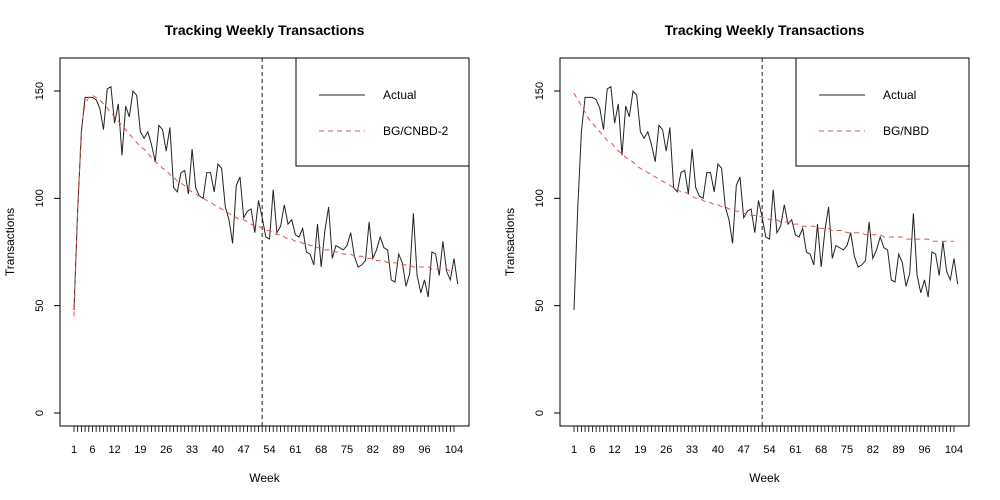 This screenshot has height=500, width=1000. I want to click on legend: Actual BG/CNBD-2, so click(382, 112).